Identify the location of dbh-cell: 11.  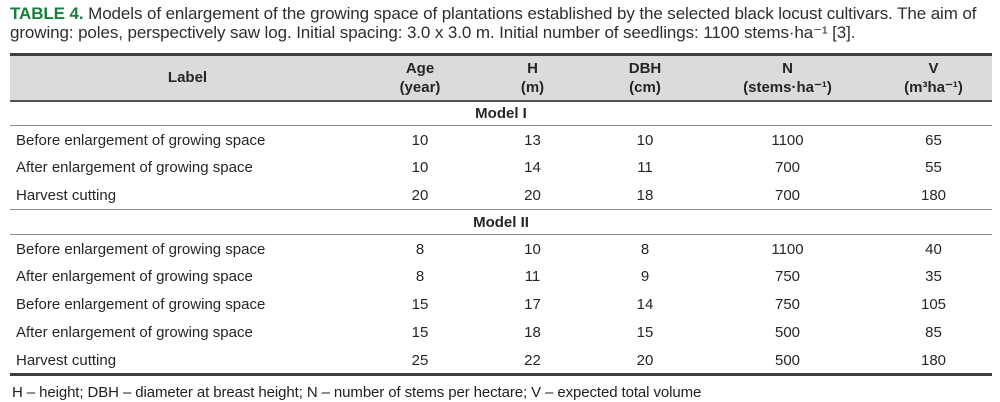
(645, 168).